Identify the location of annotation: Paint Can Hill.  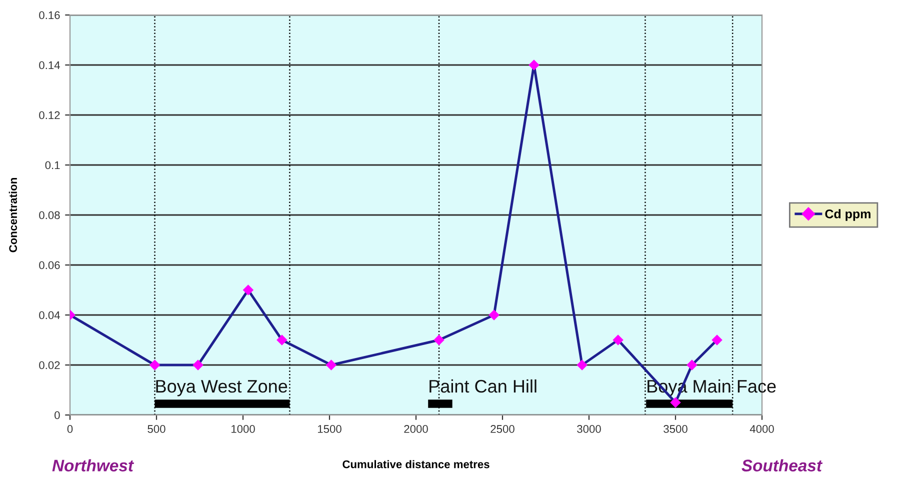
(483, 386).